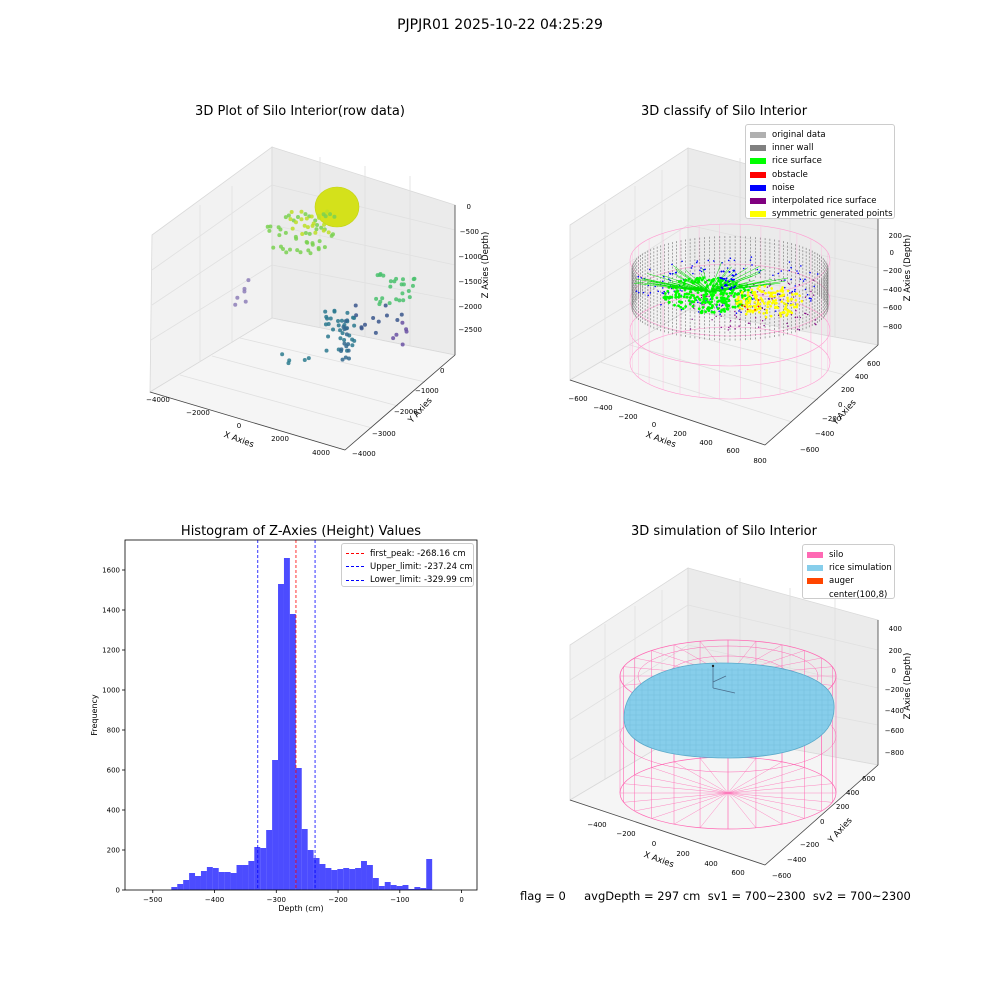 This screenshot has width=1000, height=1000. Describe the element at coordinates (398, 412) in the screenshot. I see `p1-yticks: −4000 −3000 −2000 −1000 0` at that location.